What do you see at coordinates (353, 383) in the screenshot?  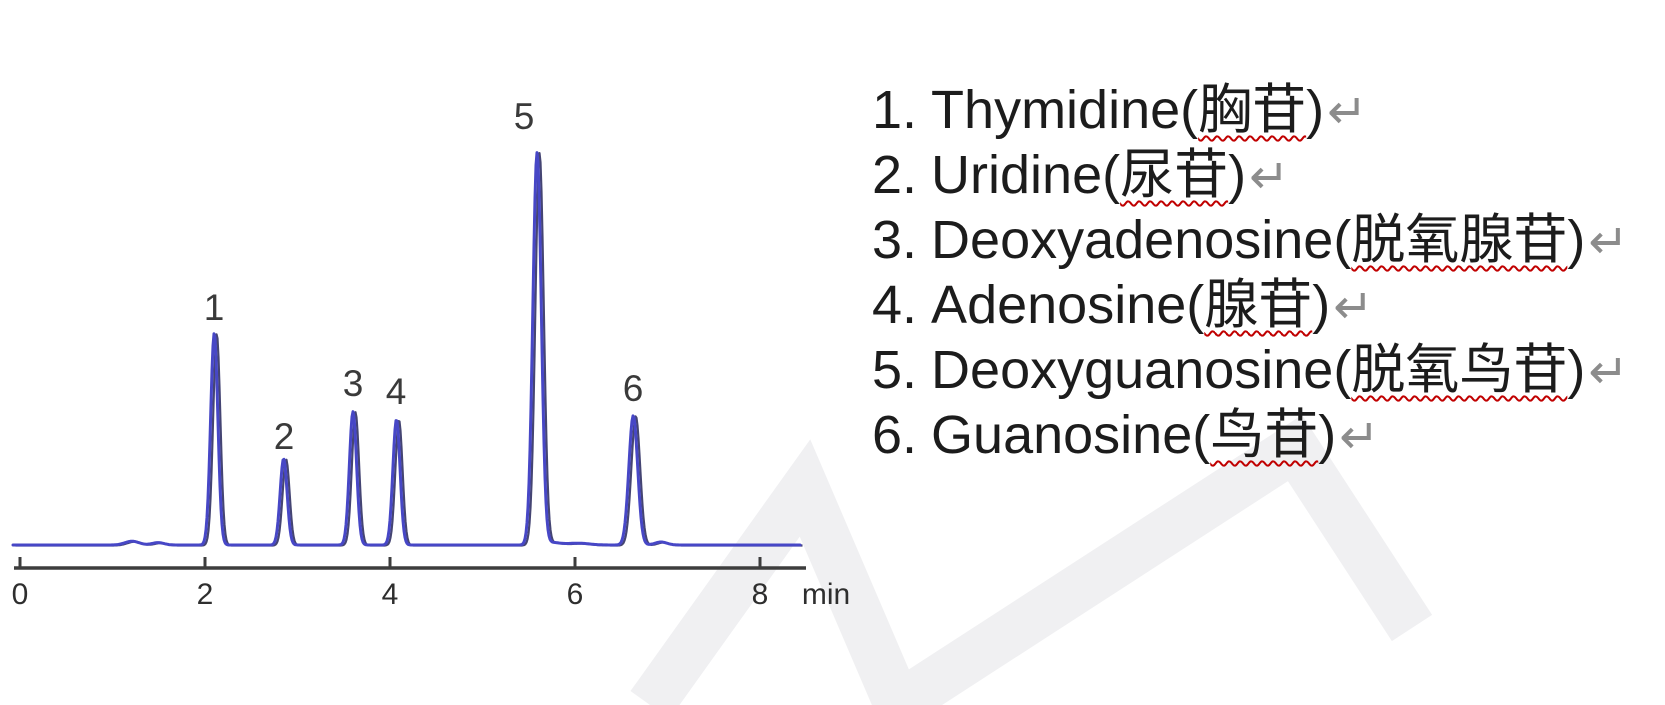 I see `peak-label: 3` at bounding box center [353, 383].